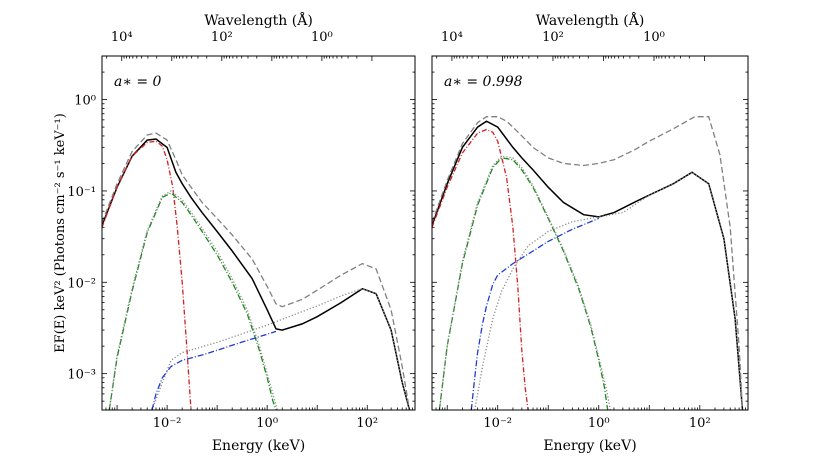 The width and height of the screenshot is (830, 461). I want to click on y-tick-label: 10⁰, so click(85, 101).